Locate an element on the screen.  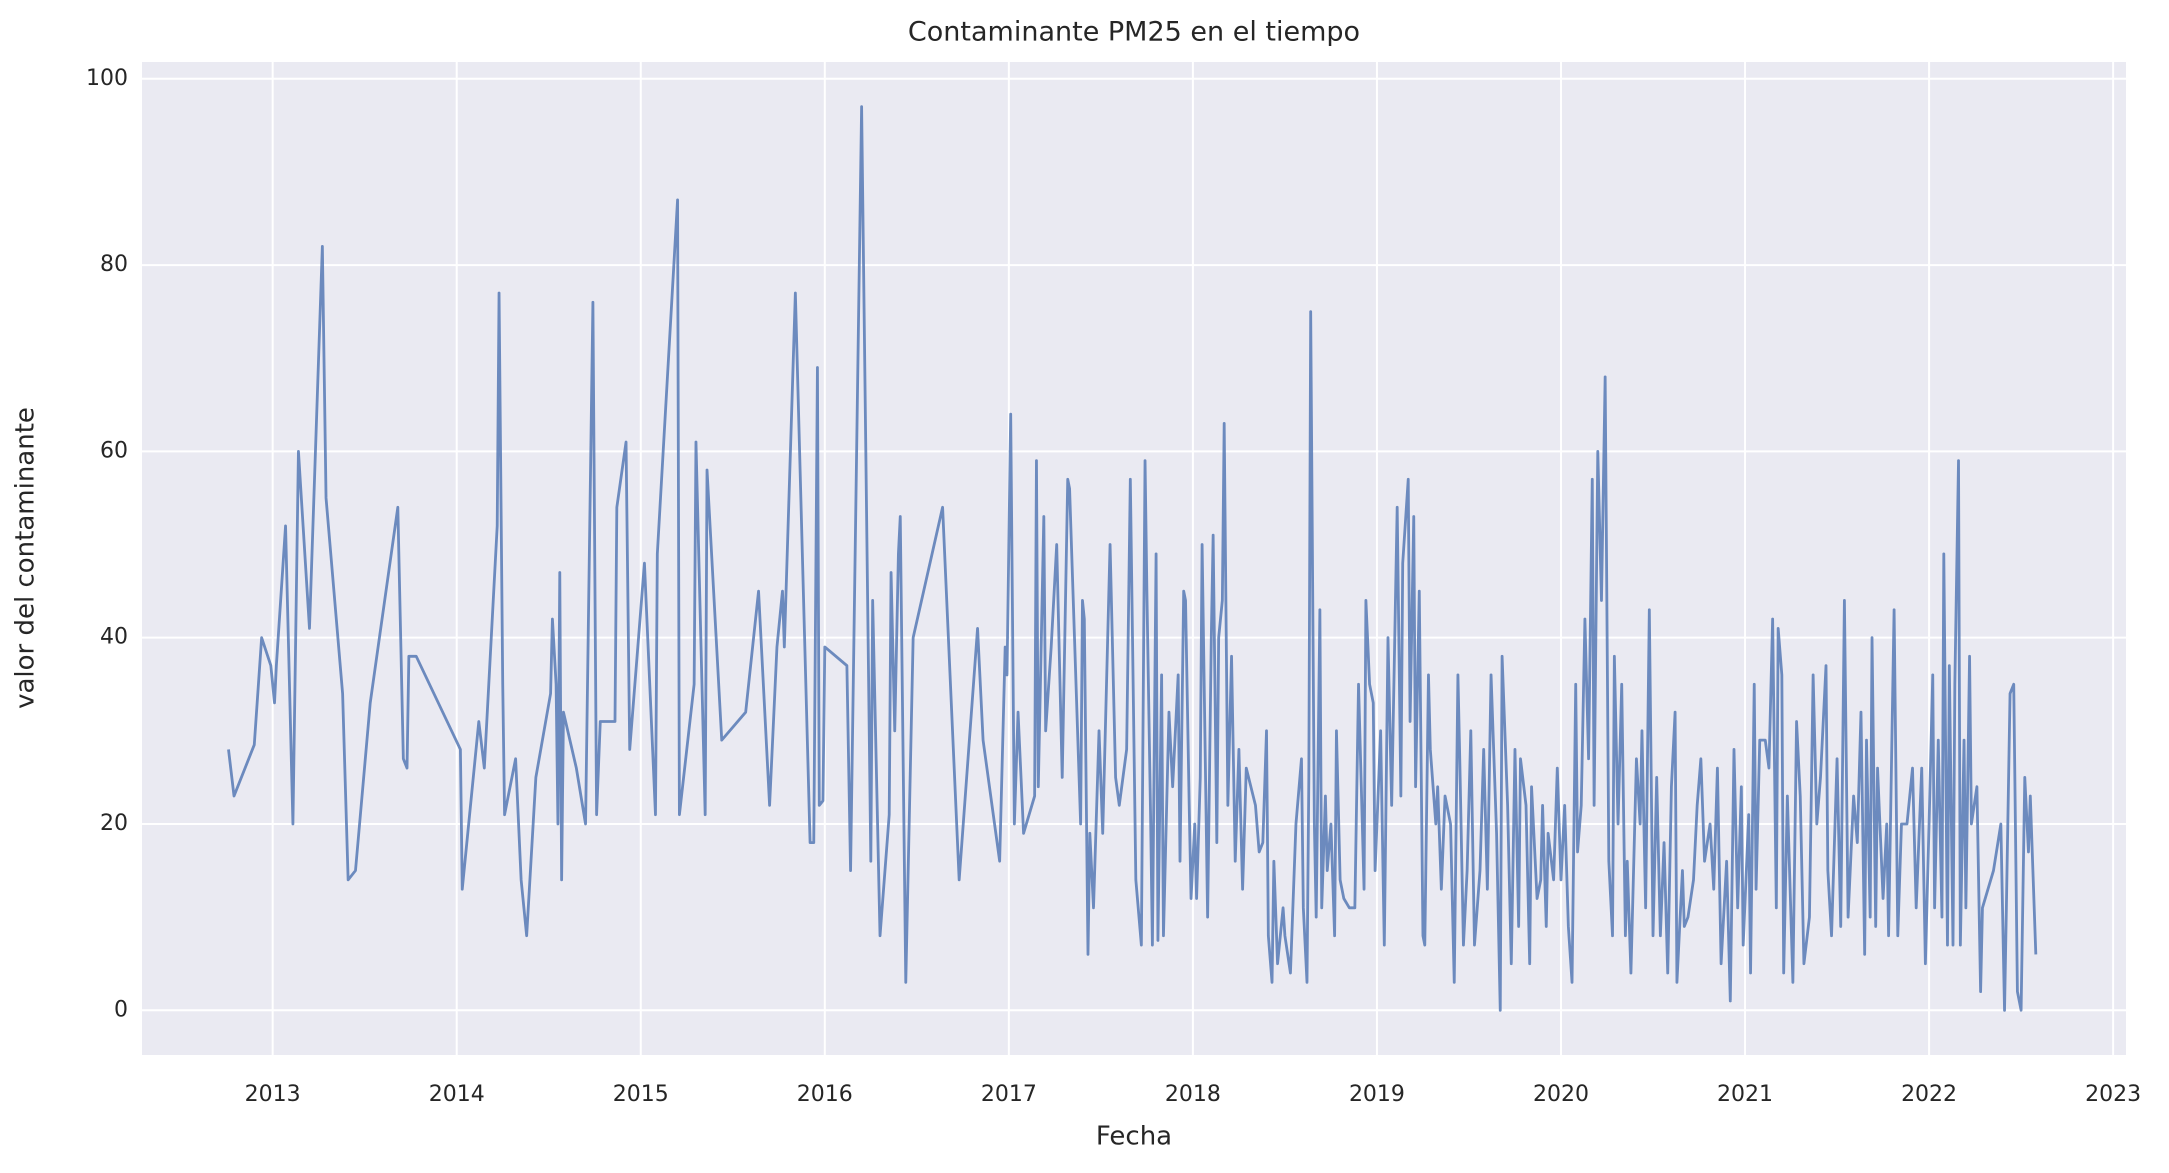
x-tick-label: 2013 is located at coordinates (273, 1094).